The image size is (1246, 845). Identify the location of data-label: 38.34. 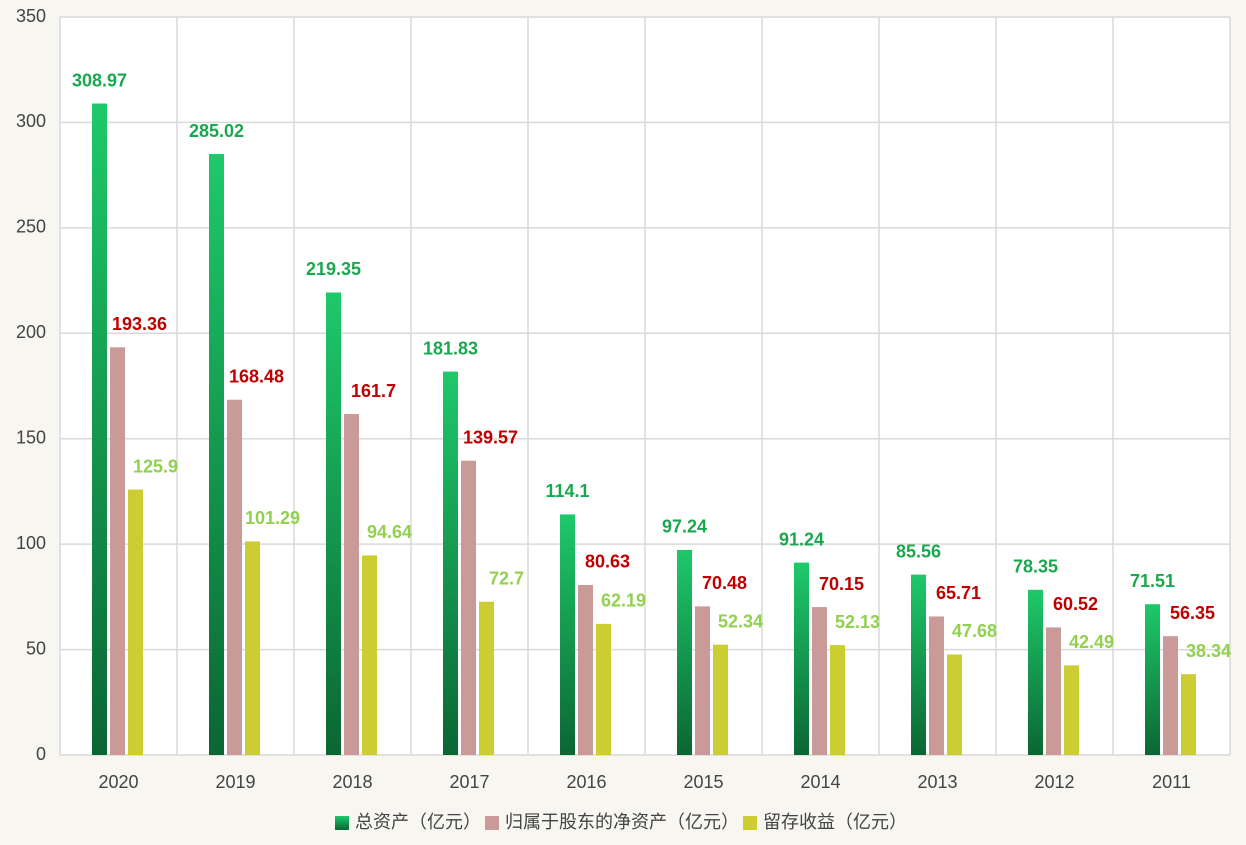
(1208, 651).